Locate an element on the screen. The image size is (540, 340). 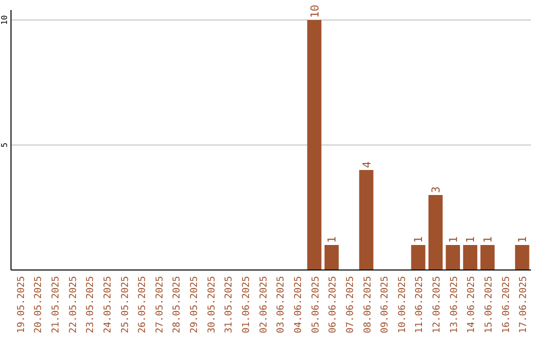
x-tick-label: 08.06.2025 is located at coordinates (368, 305).